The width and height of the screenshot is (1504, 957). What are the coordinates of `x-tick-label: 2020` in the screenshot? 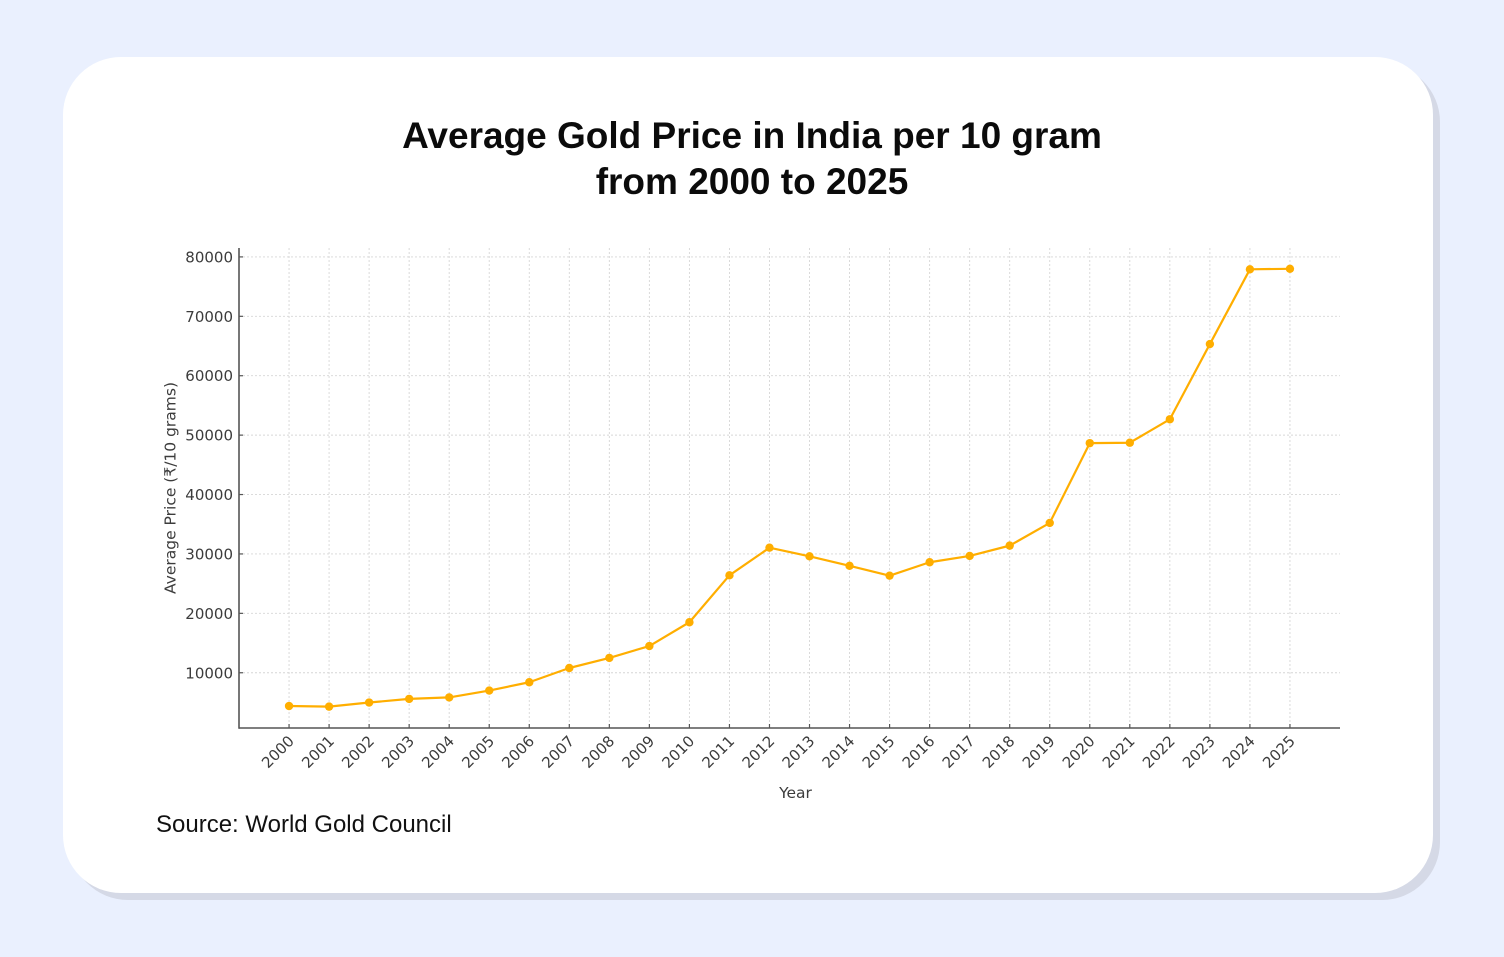 It's located at (1079, 752).